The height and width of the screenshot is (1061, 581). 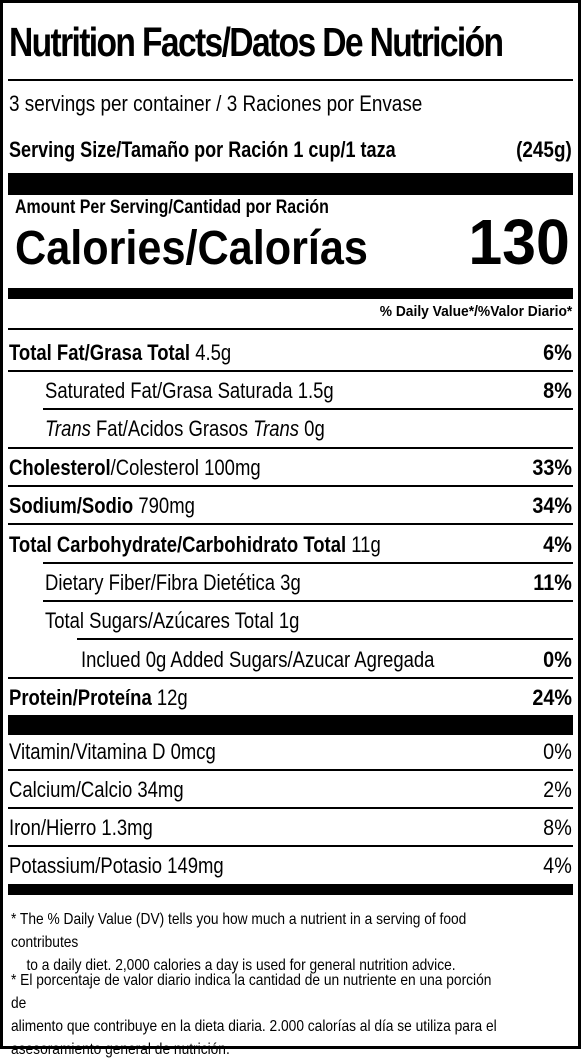 What do you see at coordinates (290, 865) in the screenshot?
I see `vitamin-row-potassium: Potassium/Potasio 149mg 4%` at bounding box center [290, 865].